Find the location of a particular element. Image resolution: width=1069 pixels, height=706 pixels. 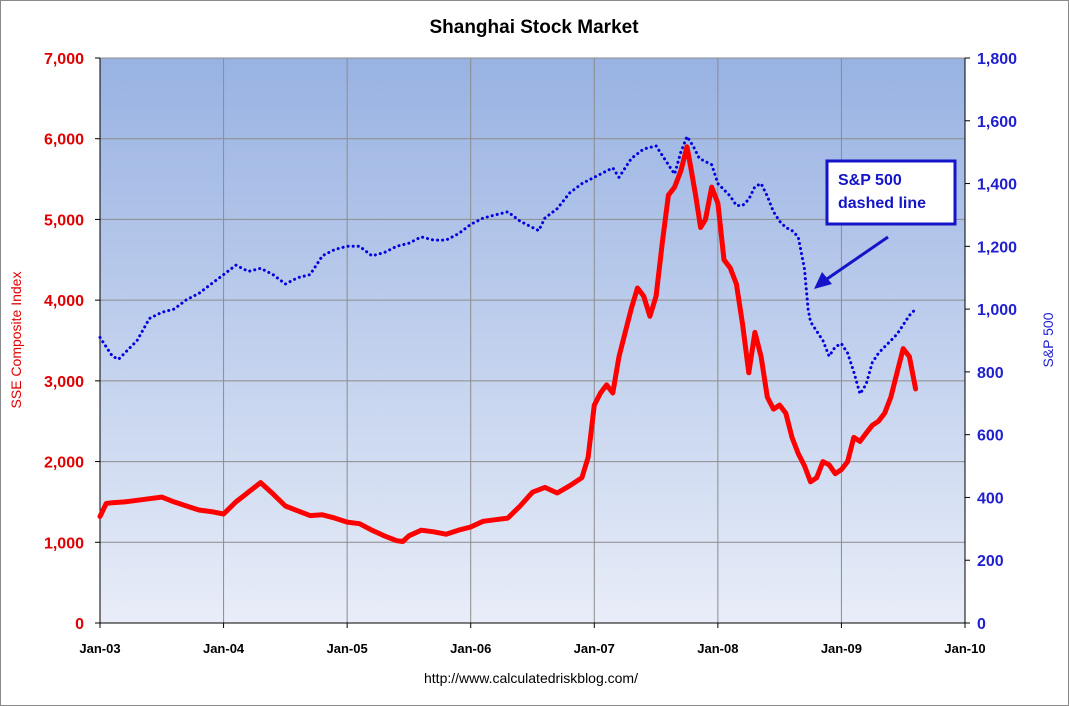

left-tick-label: 5,000 is located at coordinates (64, 220).